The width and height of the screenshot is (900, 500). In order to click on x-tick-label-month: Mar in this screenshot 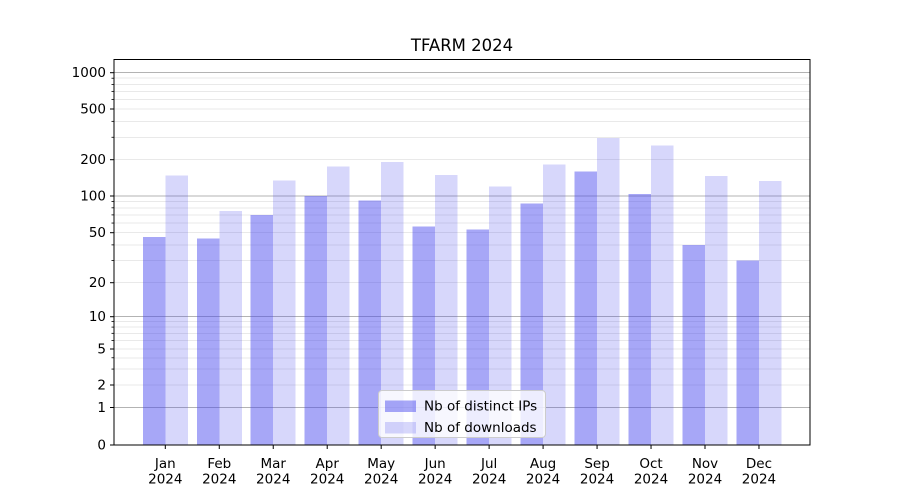, I will do `click(273, 464)`.